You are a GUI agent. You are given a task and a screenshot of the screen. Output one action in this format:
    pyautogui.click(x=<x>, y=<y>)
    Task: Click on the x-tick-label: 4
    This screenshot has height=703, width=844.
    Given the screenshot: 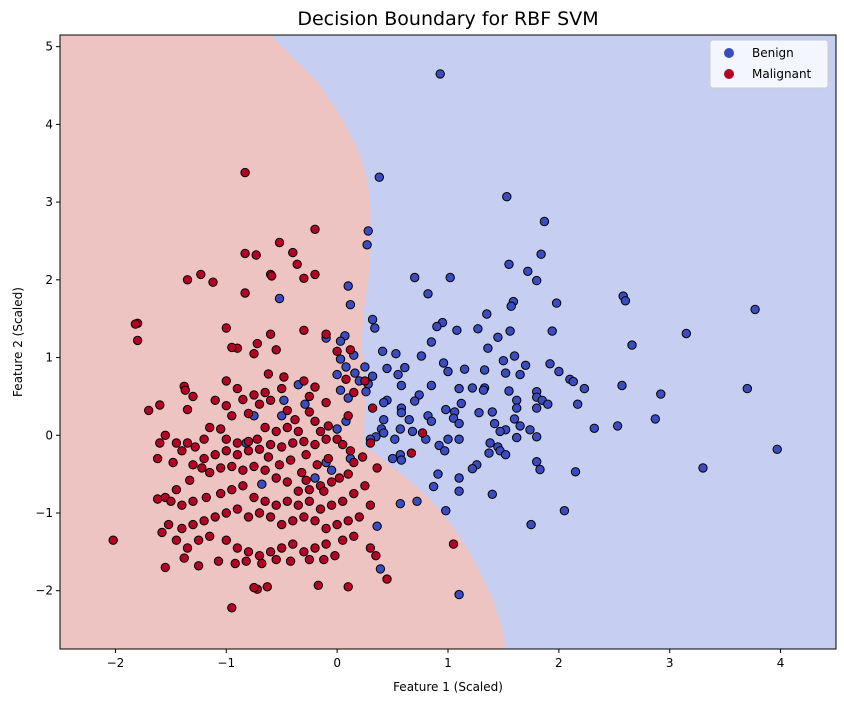 What is the action you would take?
    pyautogui.click(x=781, y=663)
    